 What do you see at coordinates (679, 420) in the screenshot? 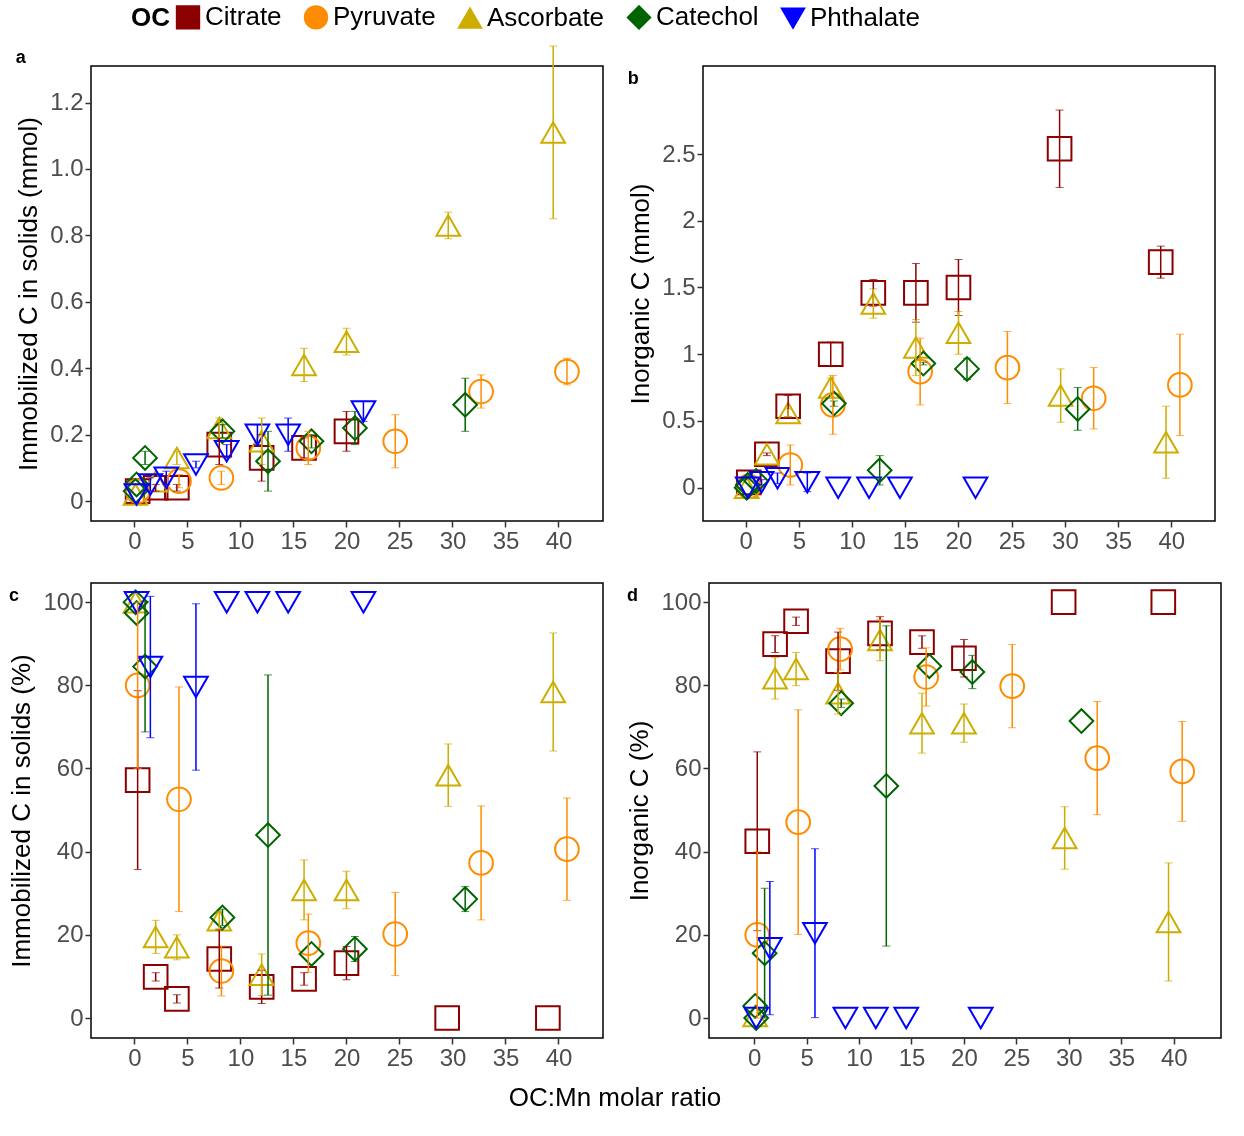
I see `y-tick-label: 0.5` at bounding box center [679, 420].